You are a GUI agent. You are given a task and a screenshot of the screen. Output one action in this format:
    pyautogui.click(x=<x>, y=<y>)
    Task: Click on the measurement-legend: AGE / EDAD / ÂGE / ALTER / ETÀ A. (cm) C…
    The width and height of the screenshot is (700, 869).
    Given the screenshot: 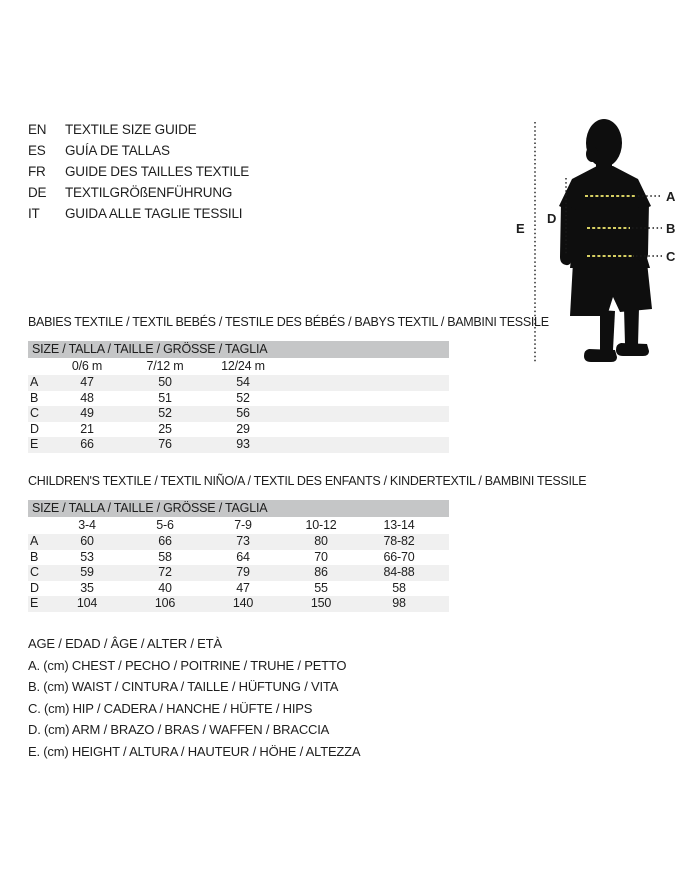 What is the action you would take?
    pyautogui.click(x=194, y=697)
    